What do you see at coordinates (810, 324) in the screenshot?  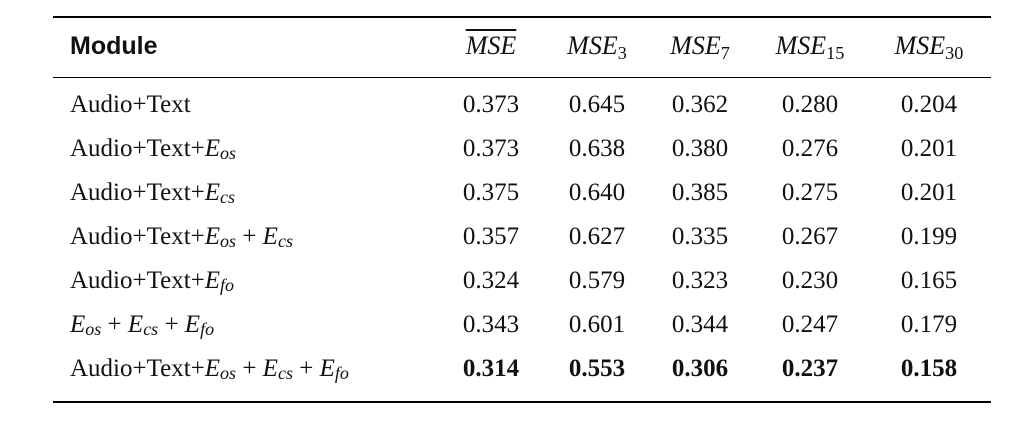 I see `value-cell: 0.247` at bounding box center [810, 324].